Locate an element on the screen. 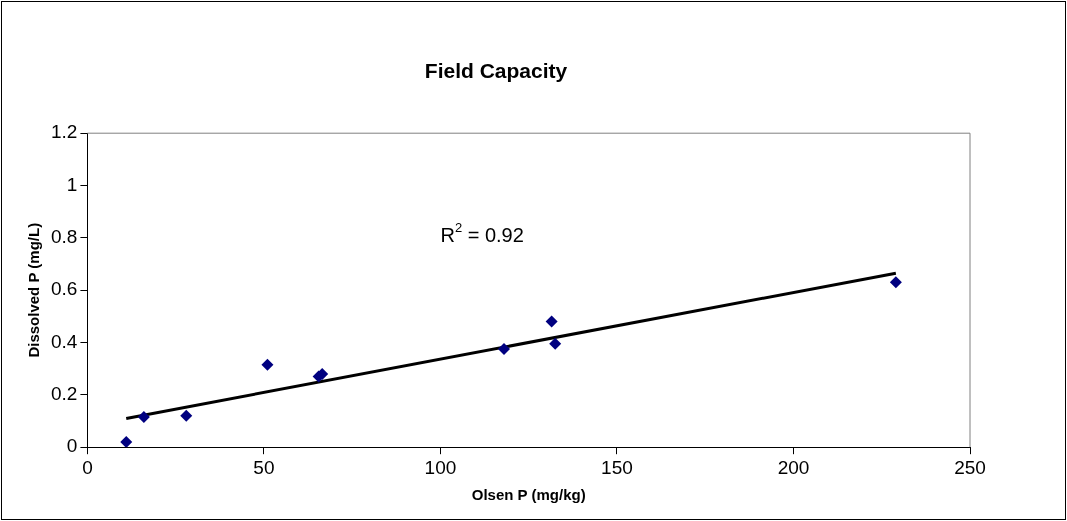  x-tick-label: 250 is located at coordinates (970, 467).